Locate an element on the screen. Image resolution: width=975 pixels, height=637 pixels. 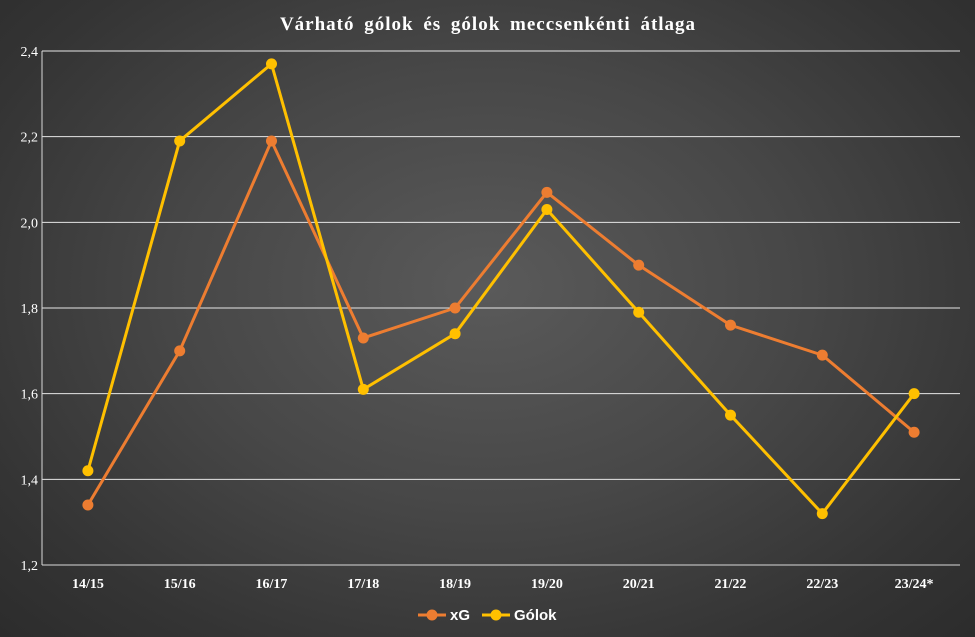
y-tick-label: 2,0 is located at coordinates (30, 223).